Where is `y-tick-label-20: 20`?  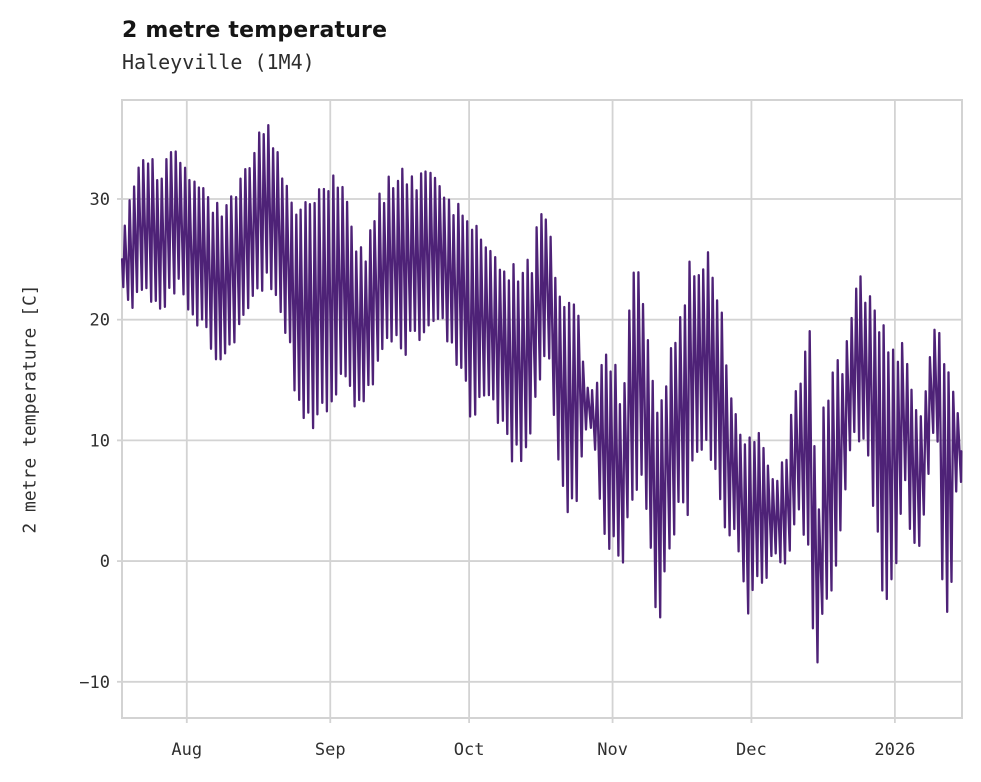
y-tick-label-20: 20 is located at coordinates (100, 321).